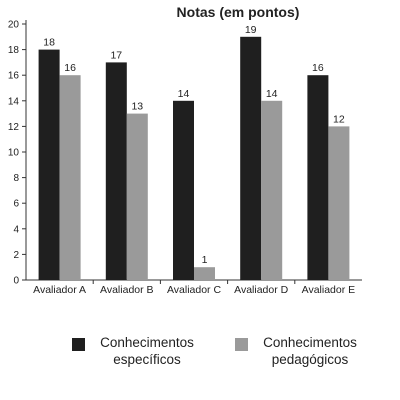  Describe the element at coordinates (238, 12) in the screenshot. I see `chart-title: Notas (em pontos)` at that location.